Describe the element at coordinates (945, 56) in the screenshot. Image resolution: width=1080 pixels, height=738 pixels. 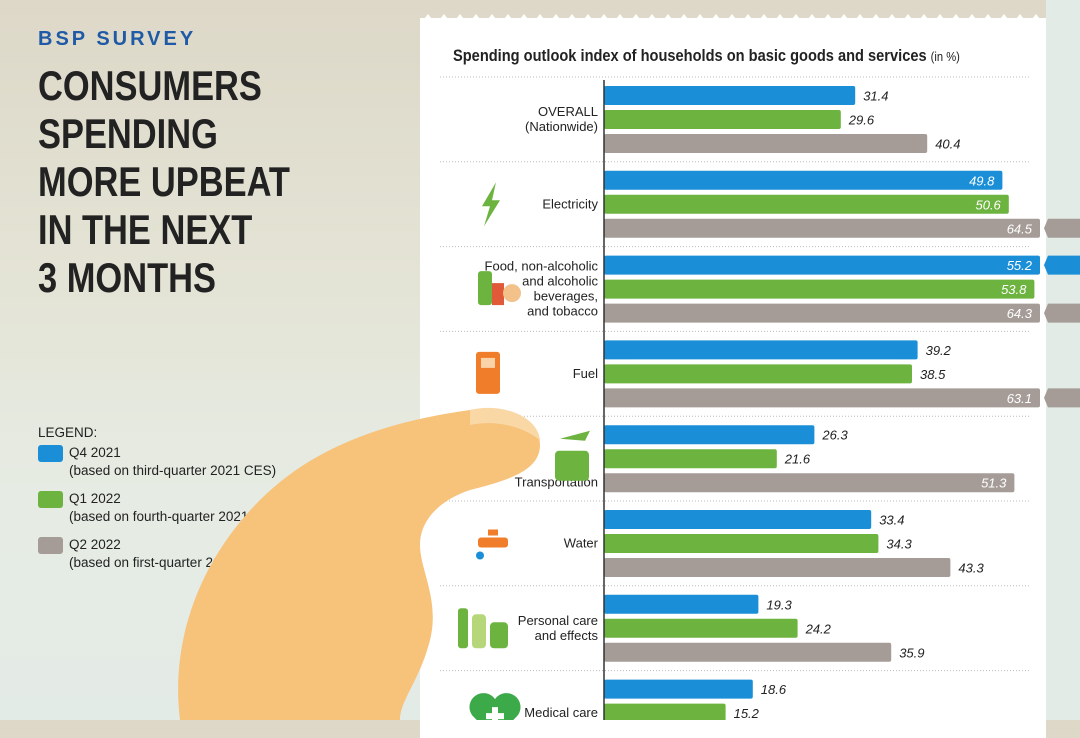
I see `chart-unit: (in %)` at that location.